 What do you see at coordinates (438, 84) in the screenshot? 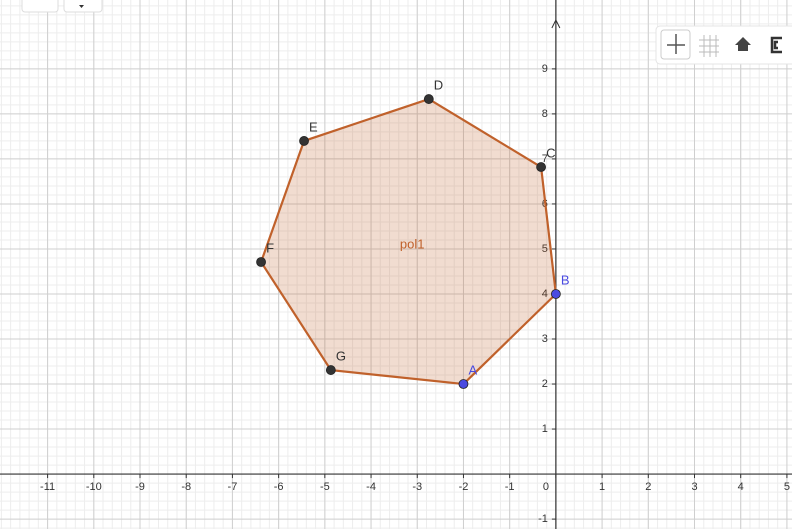
I see `point-label: D` at bounding box center [438, 84].